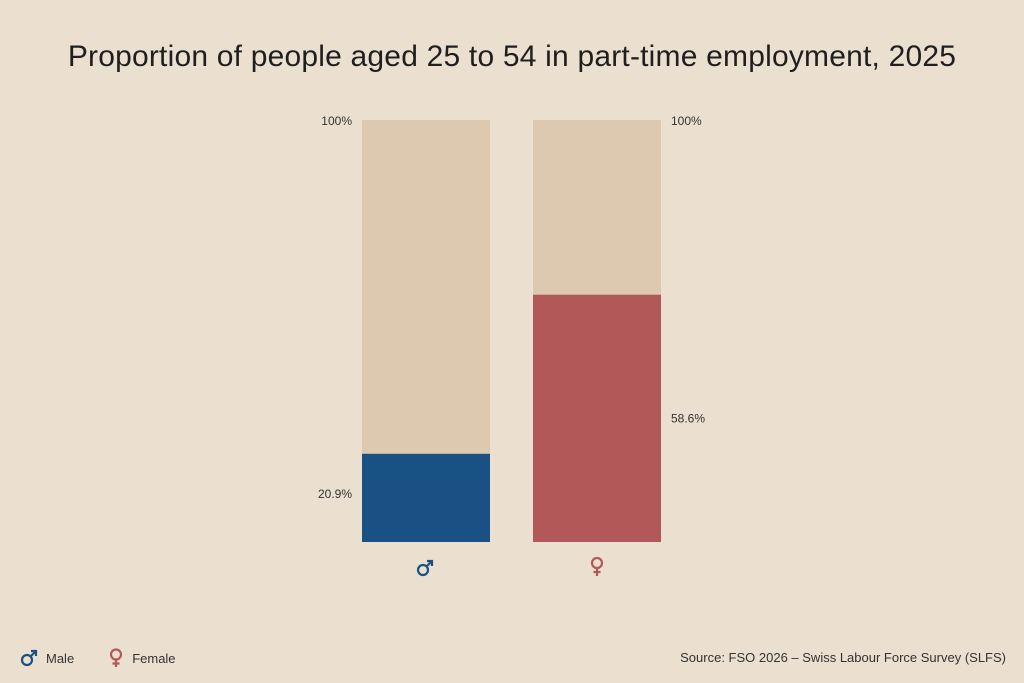 The height and width of the screenshot is (683, 1024). I want to click on legend-item-female: Female, so click(142, 658).